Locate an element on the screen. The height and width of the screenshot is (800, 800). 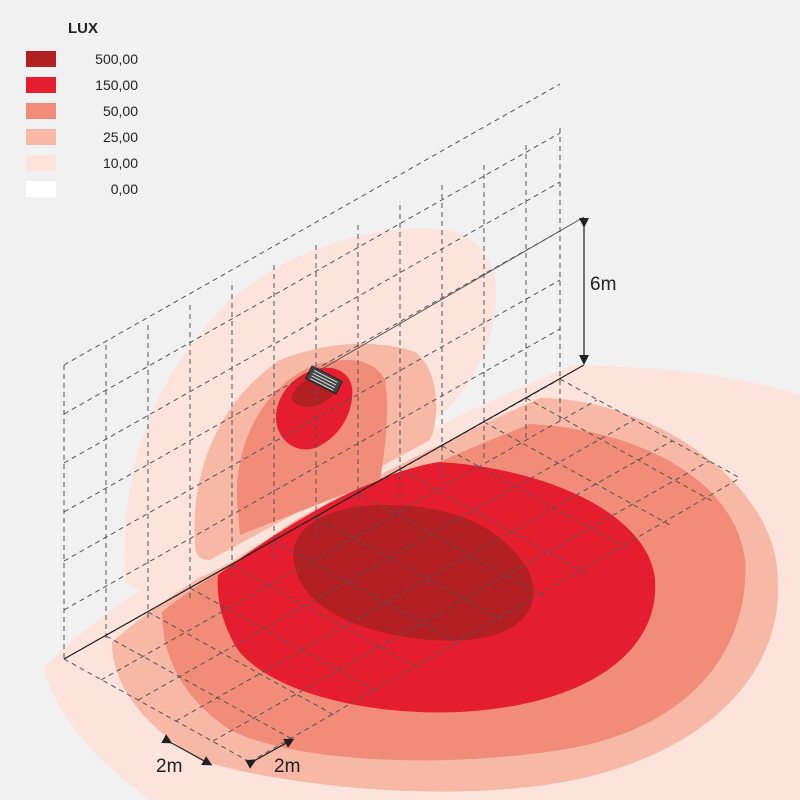
height-dimension: 6m is located at coordinates (597, 291).